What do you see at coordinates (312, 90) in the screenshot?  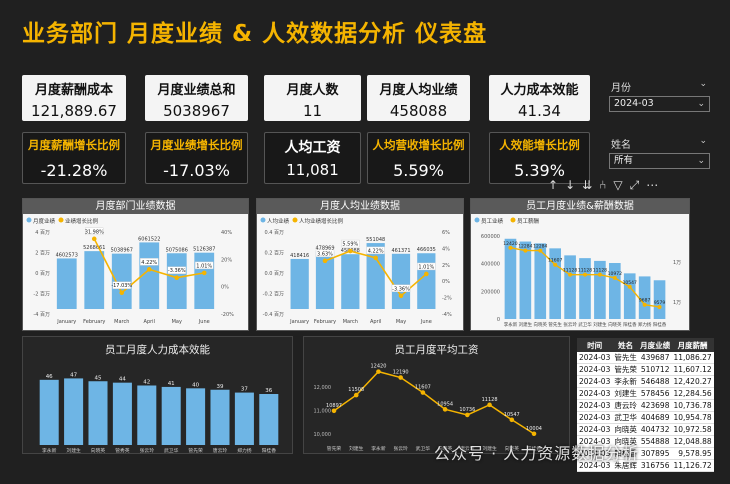 I see `kpi-label: 月度人数` at bounding box center [312, 90].